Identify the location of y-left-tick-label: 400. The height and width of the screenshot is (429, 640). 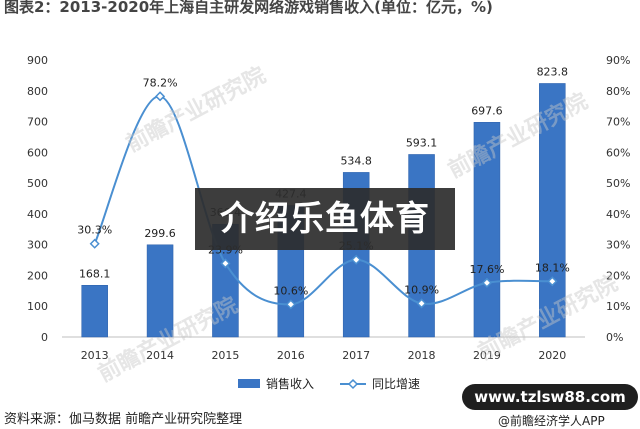
(37, 214).